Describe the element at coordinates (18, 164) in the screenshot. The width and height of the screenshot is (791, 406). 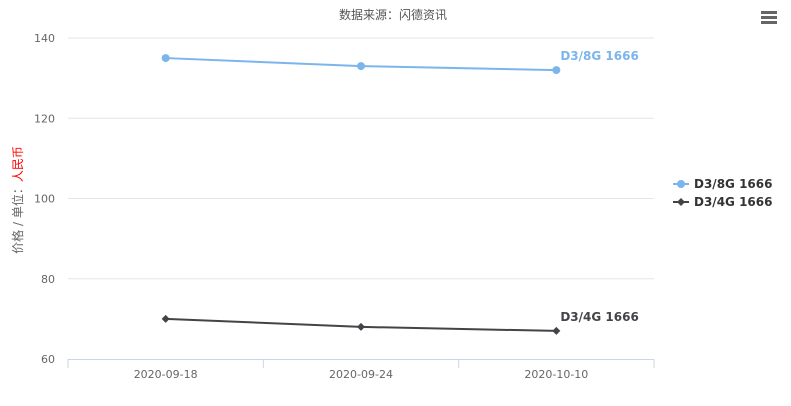
I see `y-axis-title-unit: 人民币` at that location.